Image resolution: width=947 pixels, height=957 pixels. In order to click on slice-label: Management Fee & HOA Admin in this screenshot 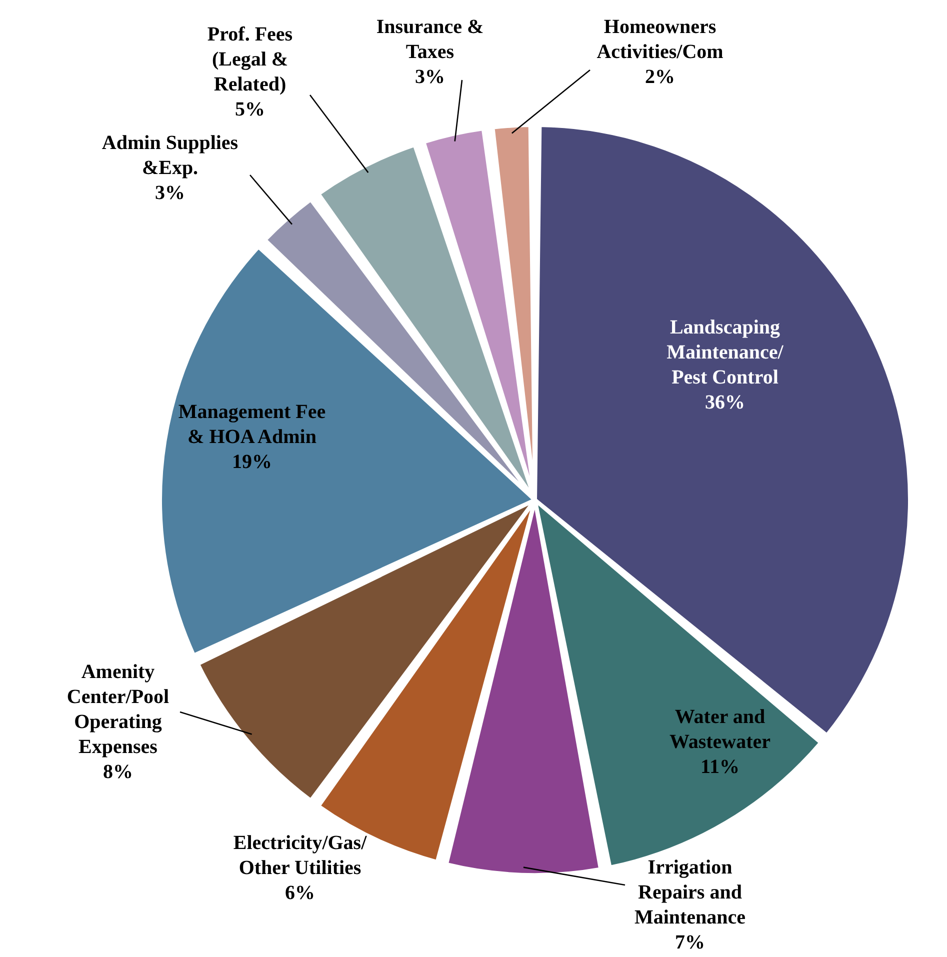, I will do `click(252, 424)`.